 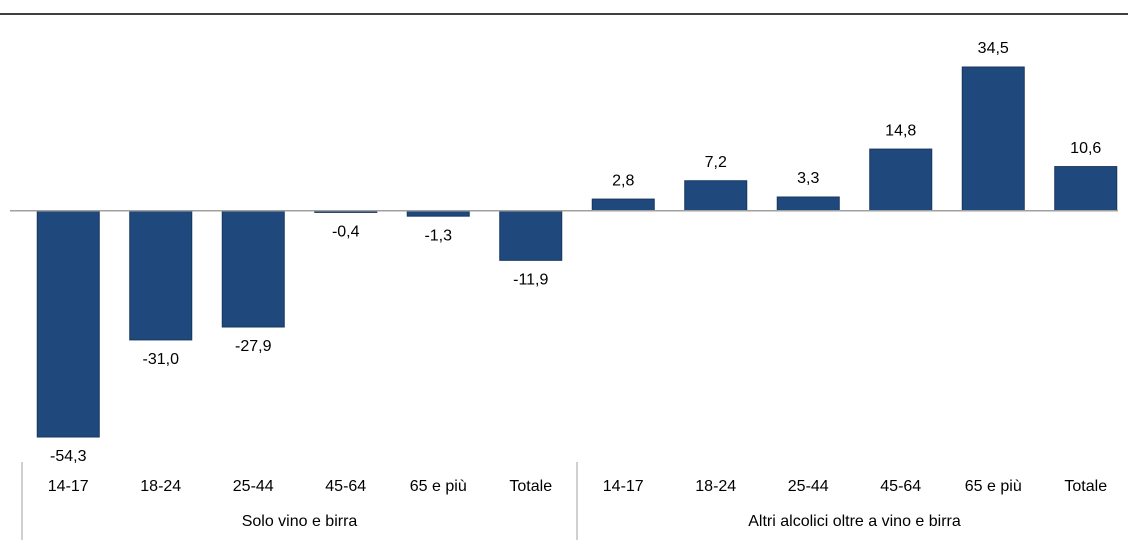 What do you see at coordinates (161, 359) in the screenshot?
I see `value-label: -31,0` at bounding box center [161, 359].